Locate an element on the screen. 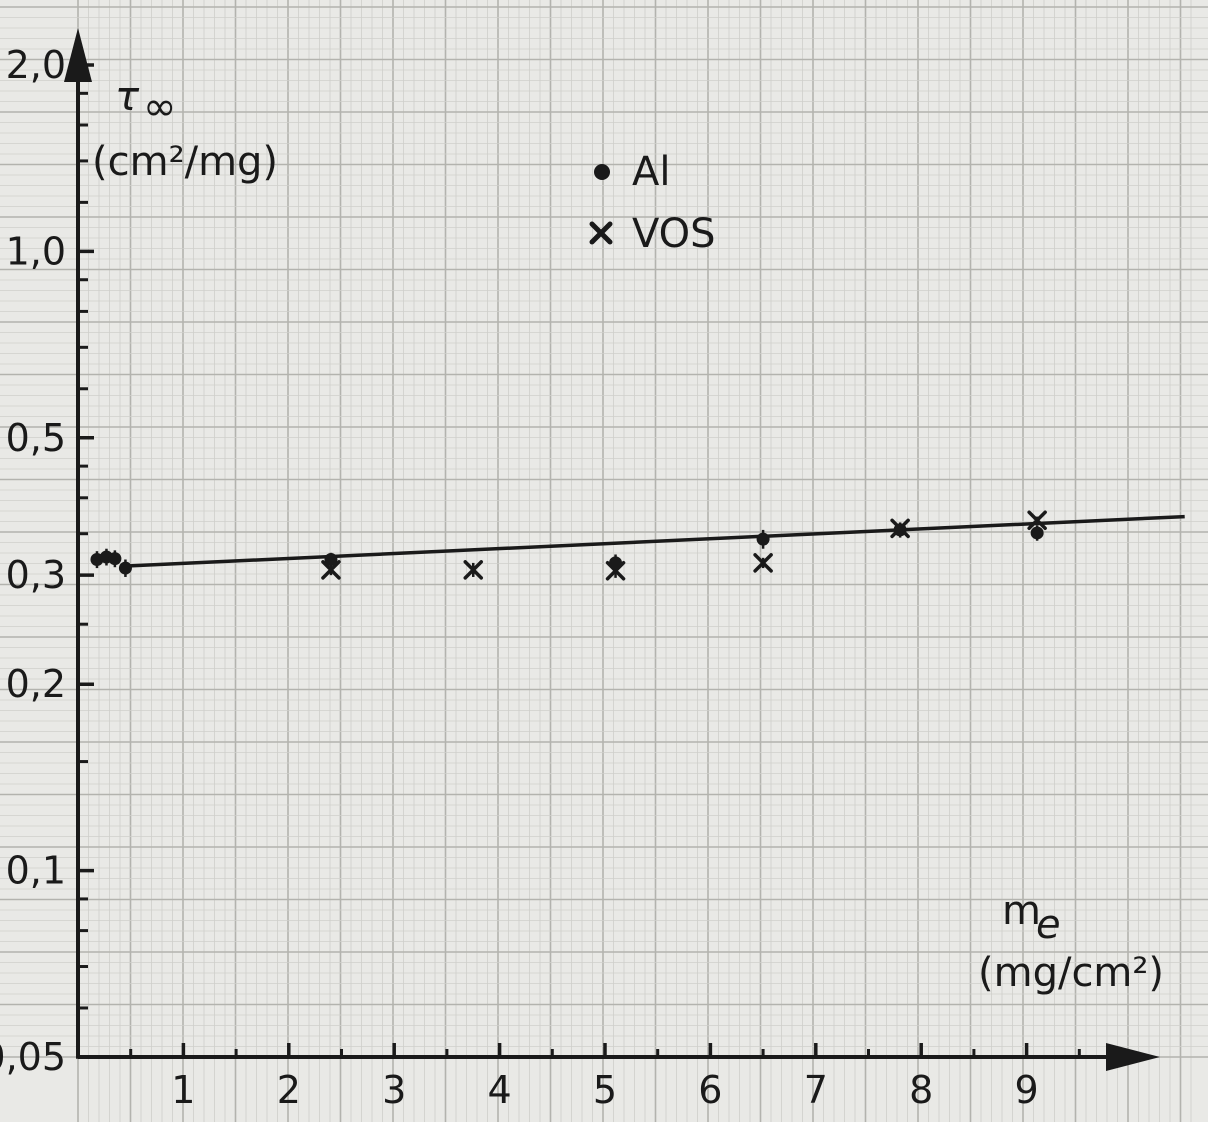 Image resolution: width=1208 pixels, height=1122 pixels. x-axis-subscript: e is located at coordinates (1048, 925).